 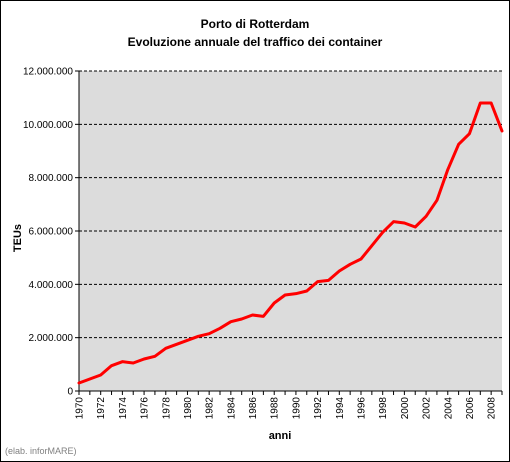 What do you see at coordinates (166, 408) in the screenshot?
I see `x-tick-label: 1978` at bounding box center [166, 408].